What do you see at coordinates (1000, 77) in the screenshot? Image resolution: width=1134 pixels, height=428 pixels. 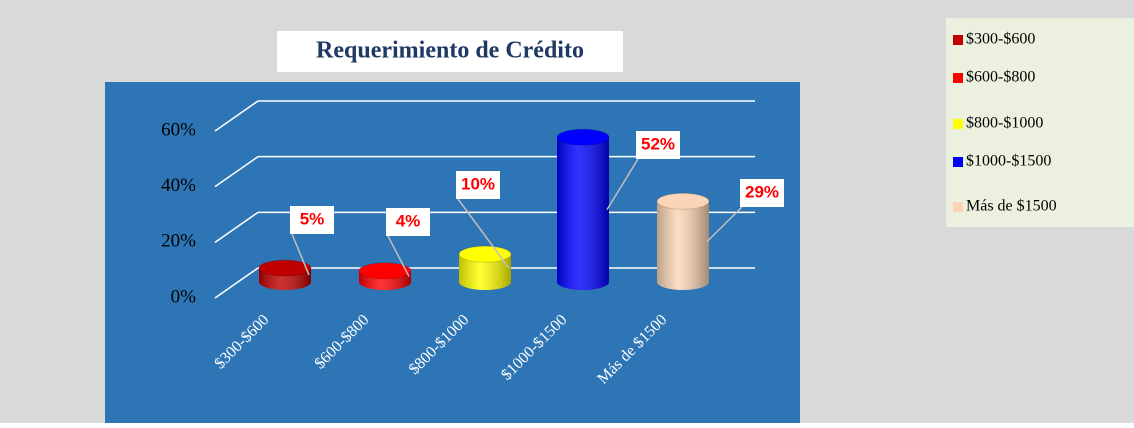 I see `legend-label: $600-$800` at bounding box center [1000, 77].